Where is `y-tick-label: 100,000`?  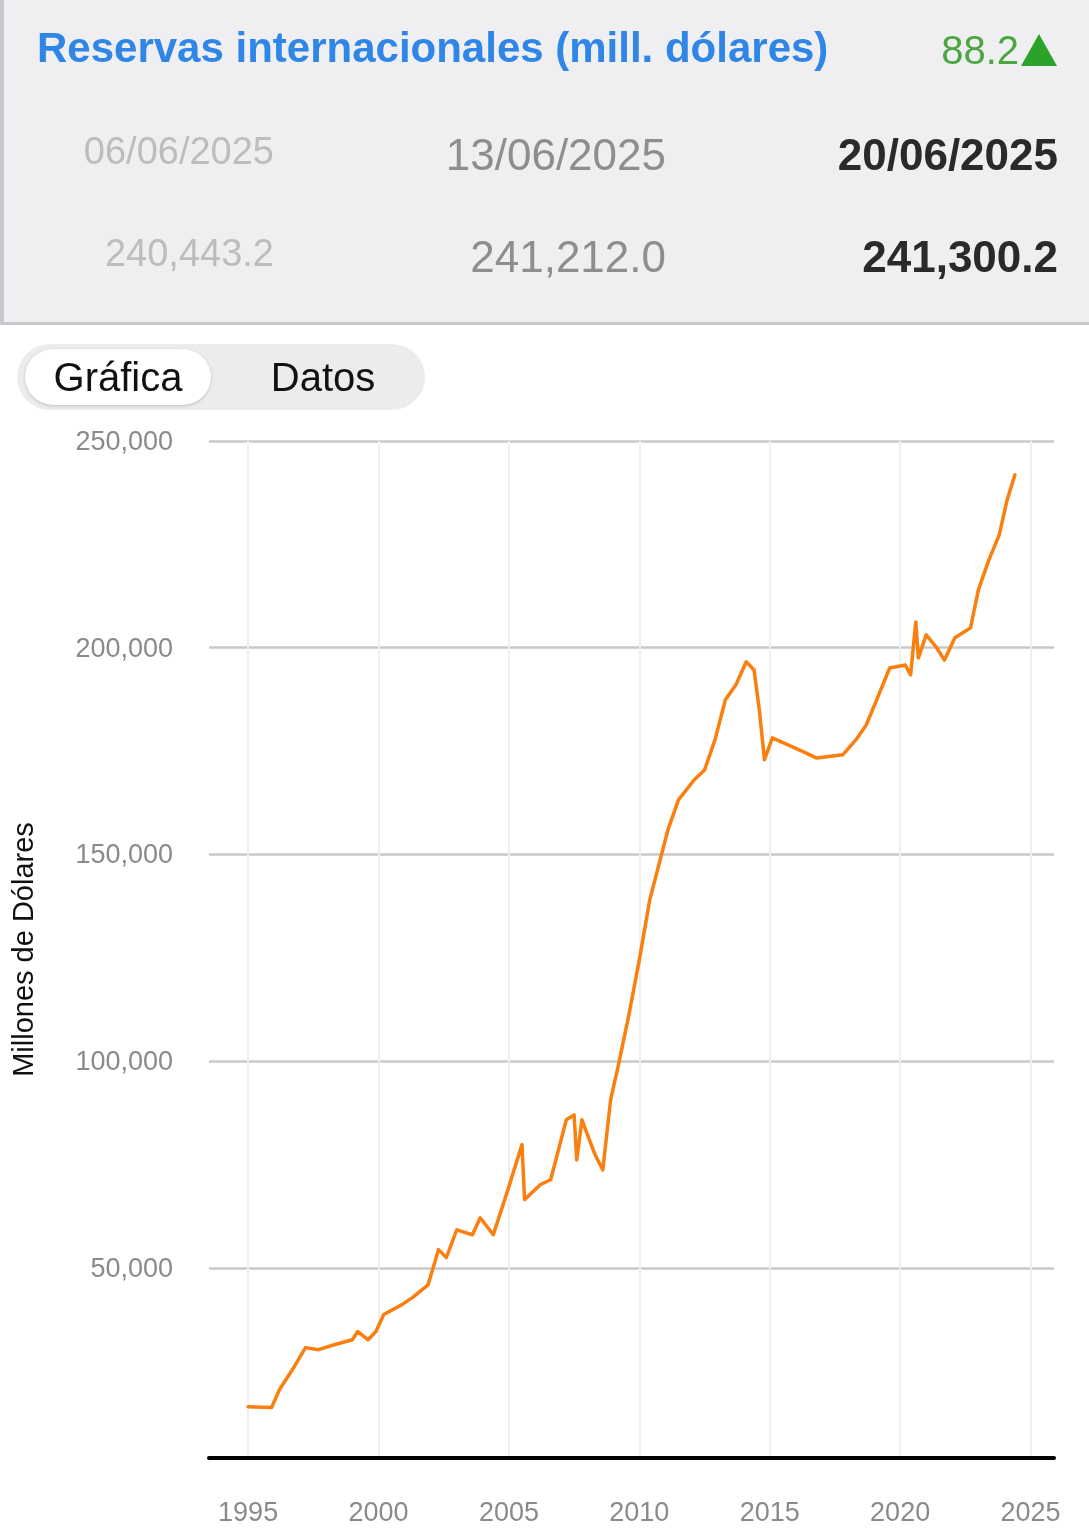
y-tick-label: 100,000 is located at coordinates (124, 1061).